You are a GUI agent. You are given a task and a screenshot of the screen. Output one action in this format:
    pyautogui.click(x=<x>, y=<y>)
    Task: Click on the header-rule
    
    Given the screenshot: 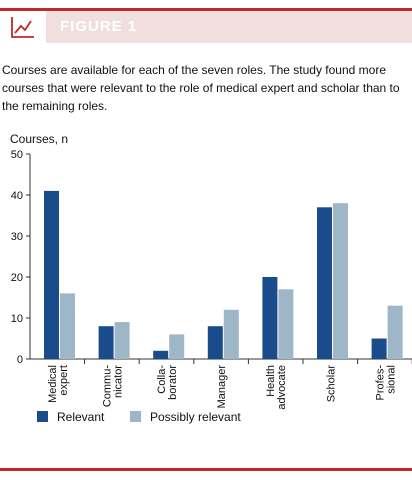 What is the action you would take?
    pyautogui.click(x=206, y=9)
    